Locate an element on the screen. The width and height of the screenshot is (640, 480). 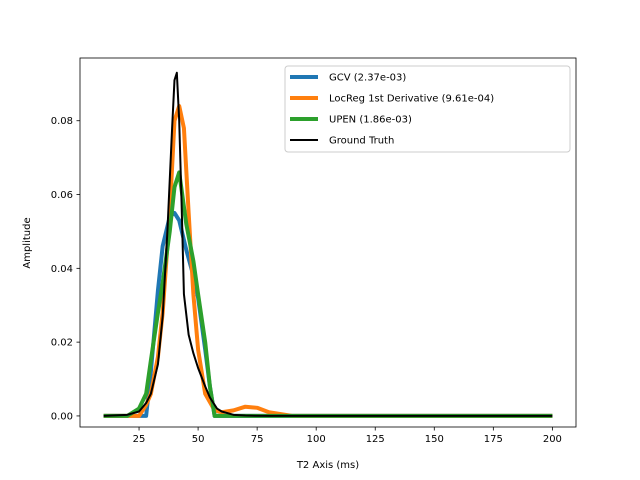
x-tick-label: 150 is located at coordinates (434, 439).